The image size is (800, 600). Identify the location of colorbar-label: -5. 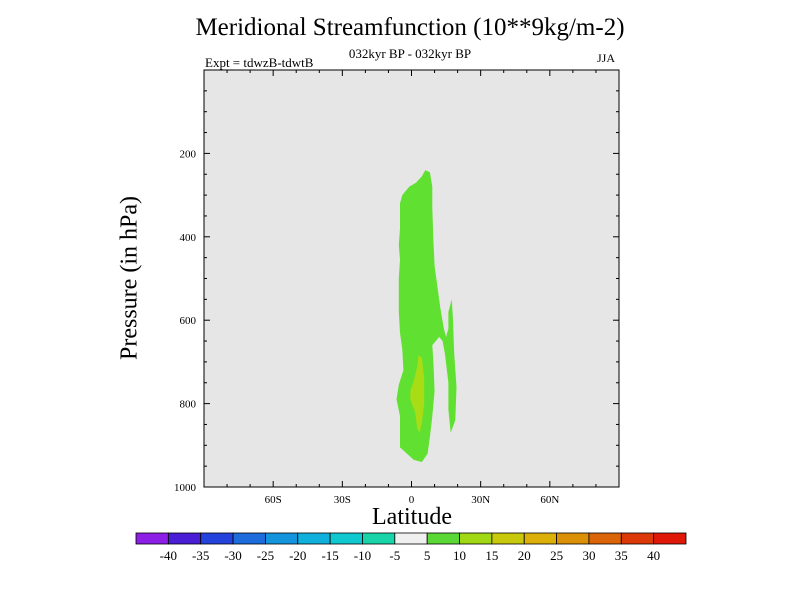
(394, 555).